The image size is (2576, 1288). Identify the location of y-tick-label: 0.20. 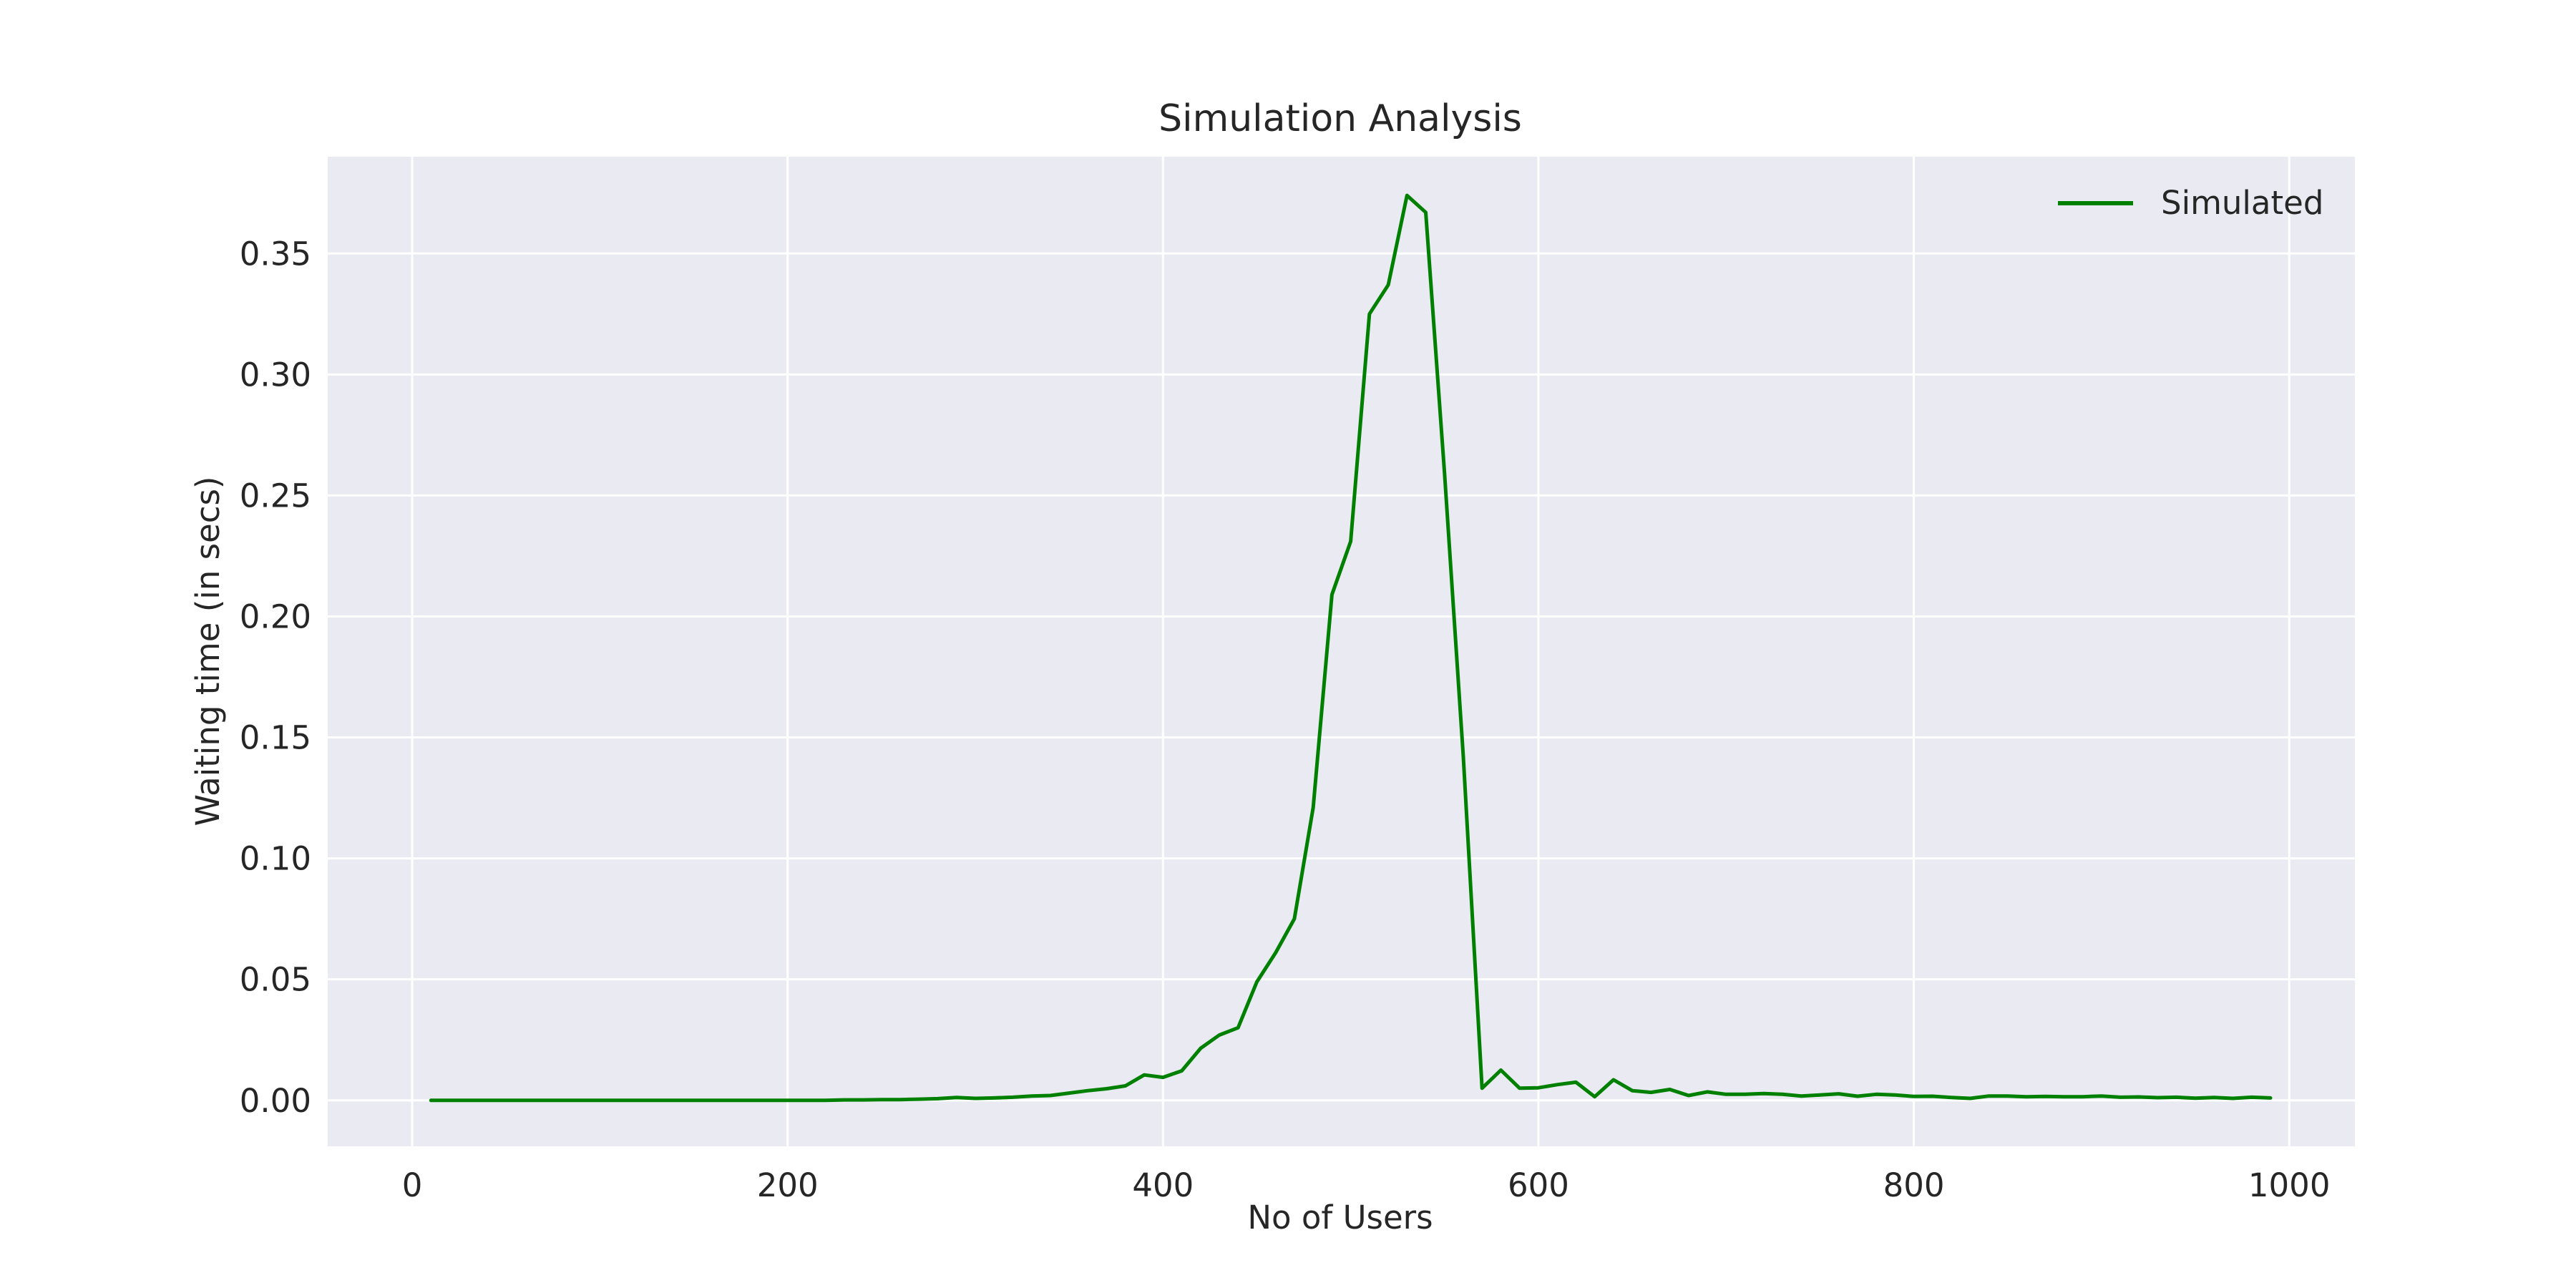
(275, 616).